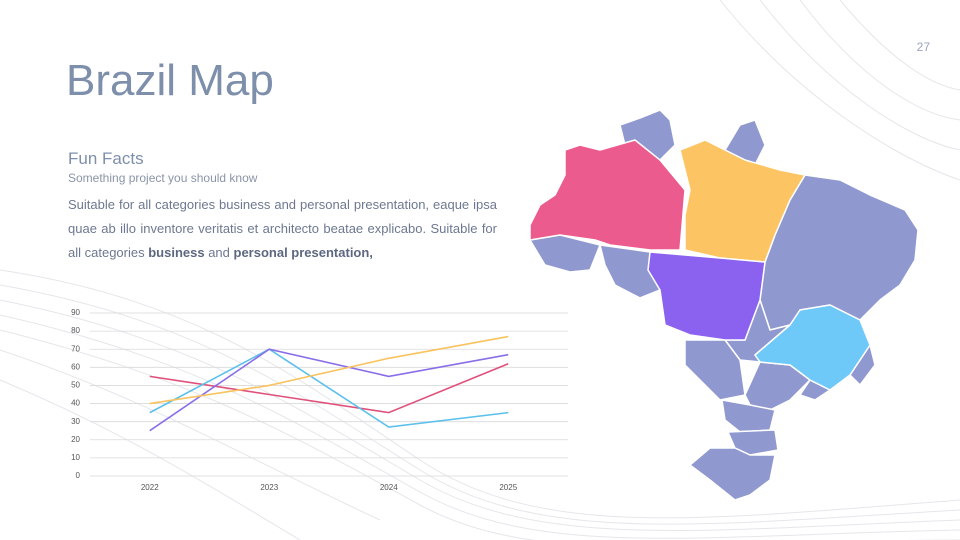 Image resolution: width=960 pixels, height=540 pixels. I want to click on y-tick-label: 0, so click(78, 475).